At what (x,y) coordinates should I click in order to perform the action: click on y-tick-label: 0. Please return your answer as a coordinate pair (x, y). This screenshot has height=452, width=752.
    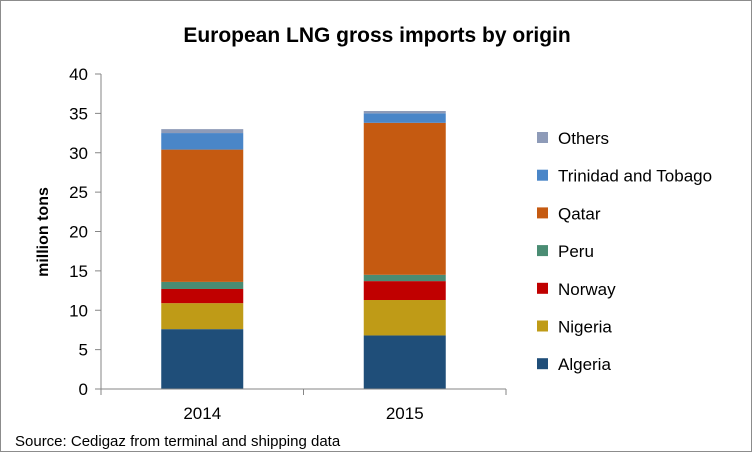
    Looking at the image, I should click on (83, 389).